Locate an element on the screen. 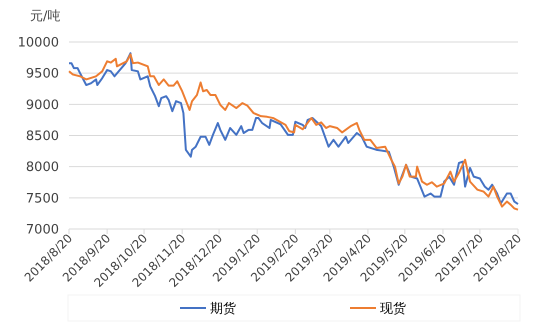 The height and width of the screenshot is (332, 554). legend-label: 现货 is located at coordinates (393, 309).